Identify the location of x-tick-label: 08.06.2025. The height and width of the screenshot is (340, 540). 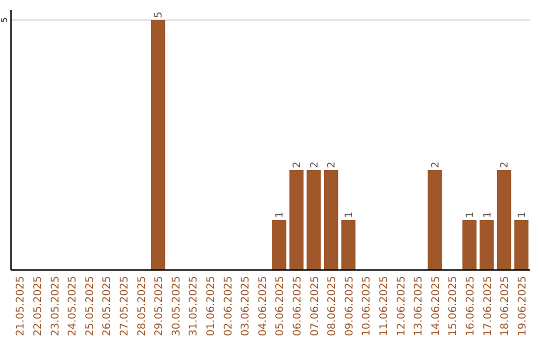
(332, 306).